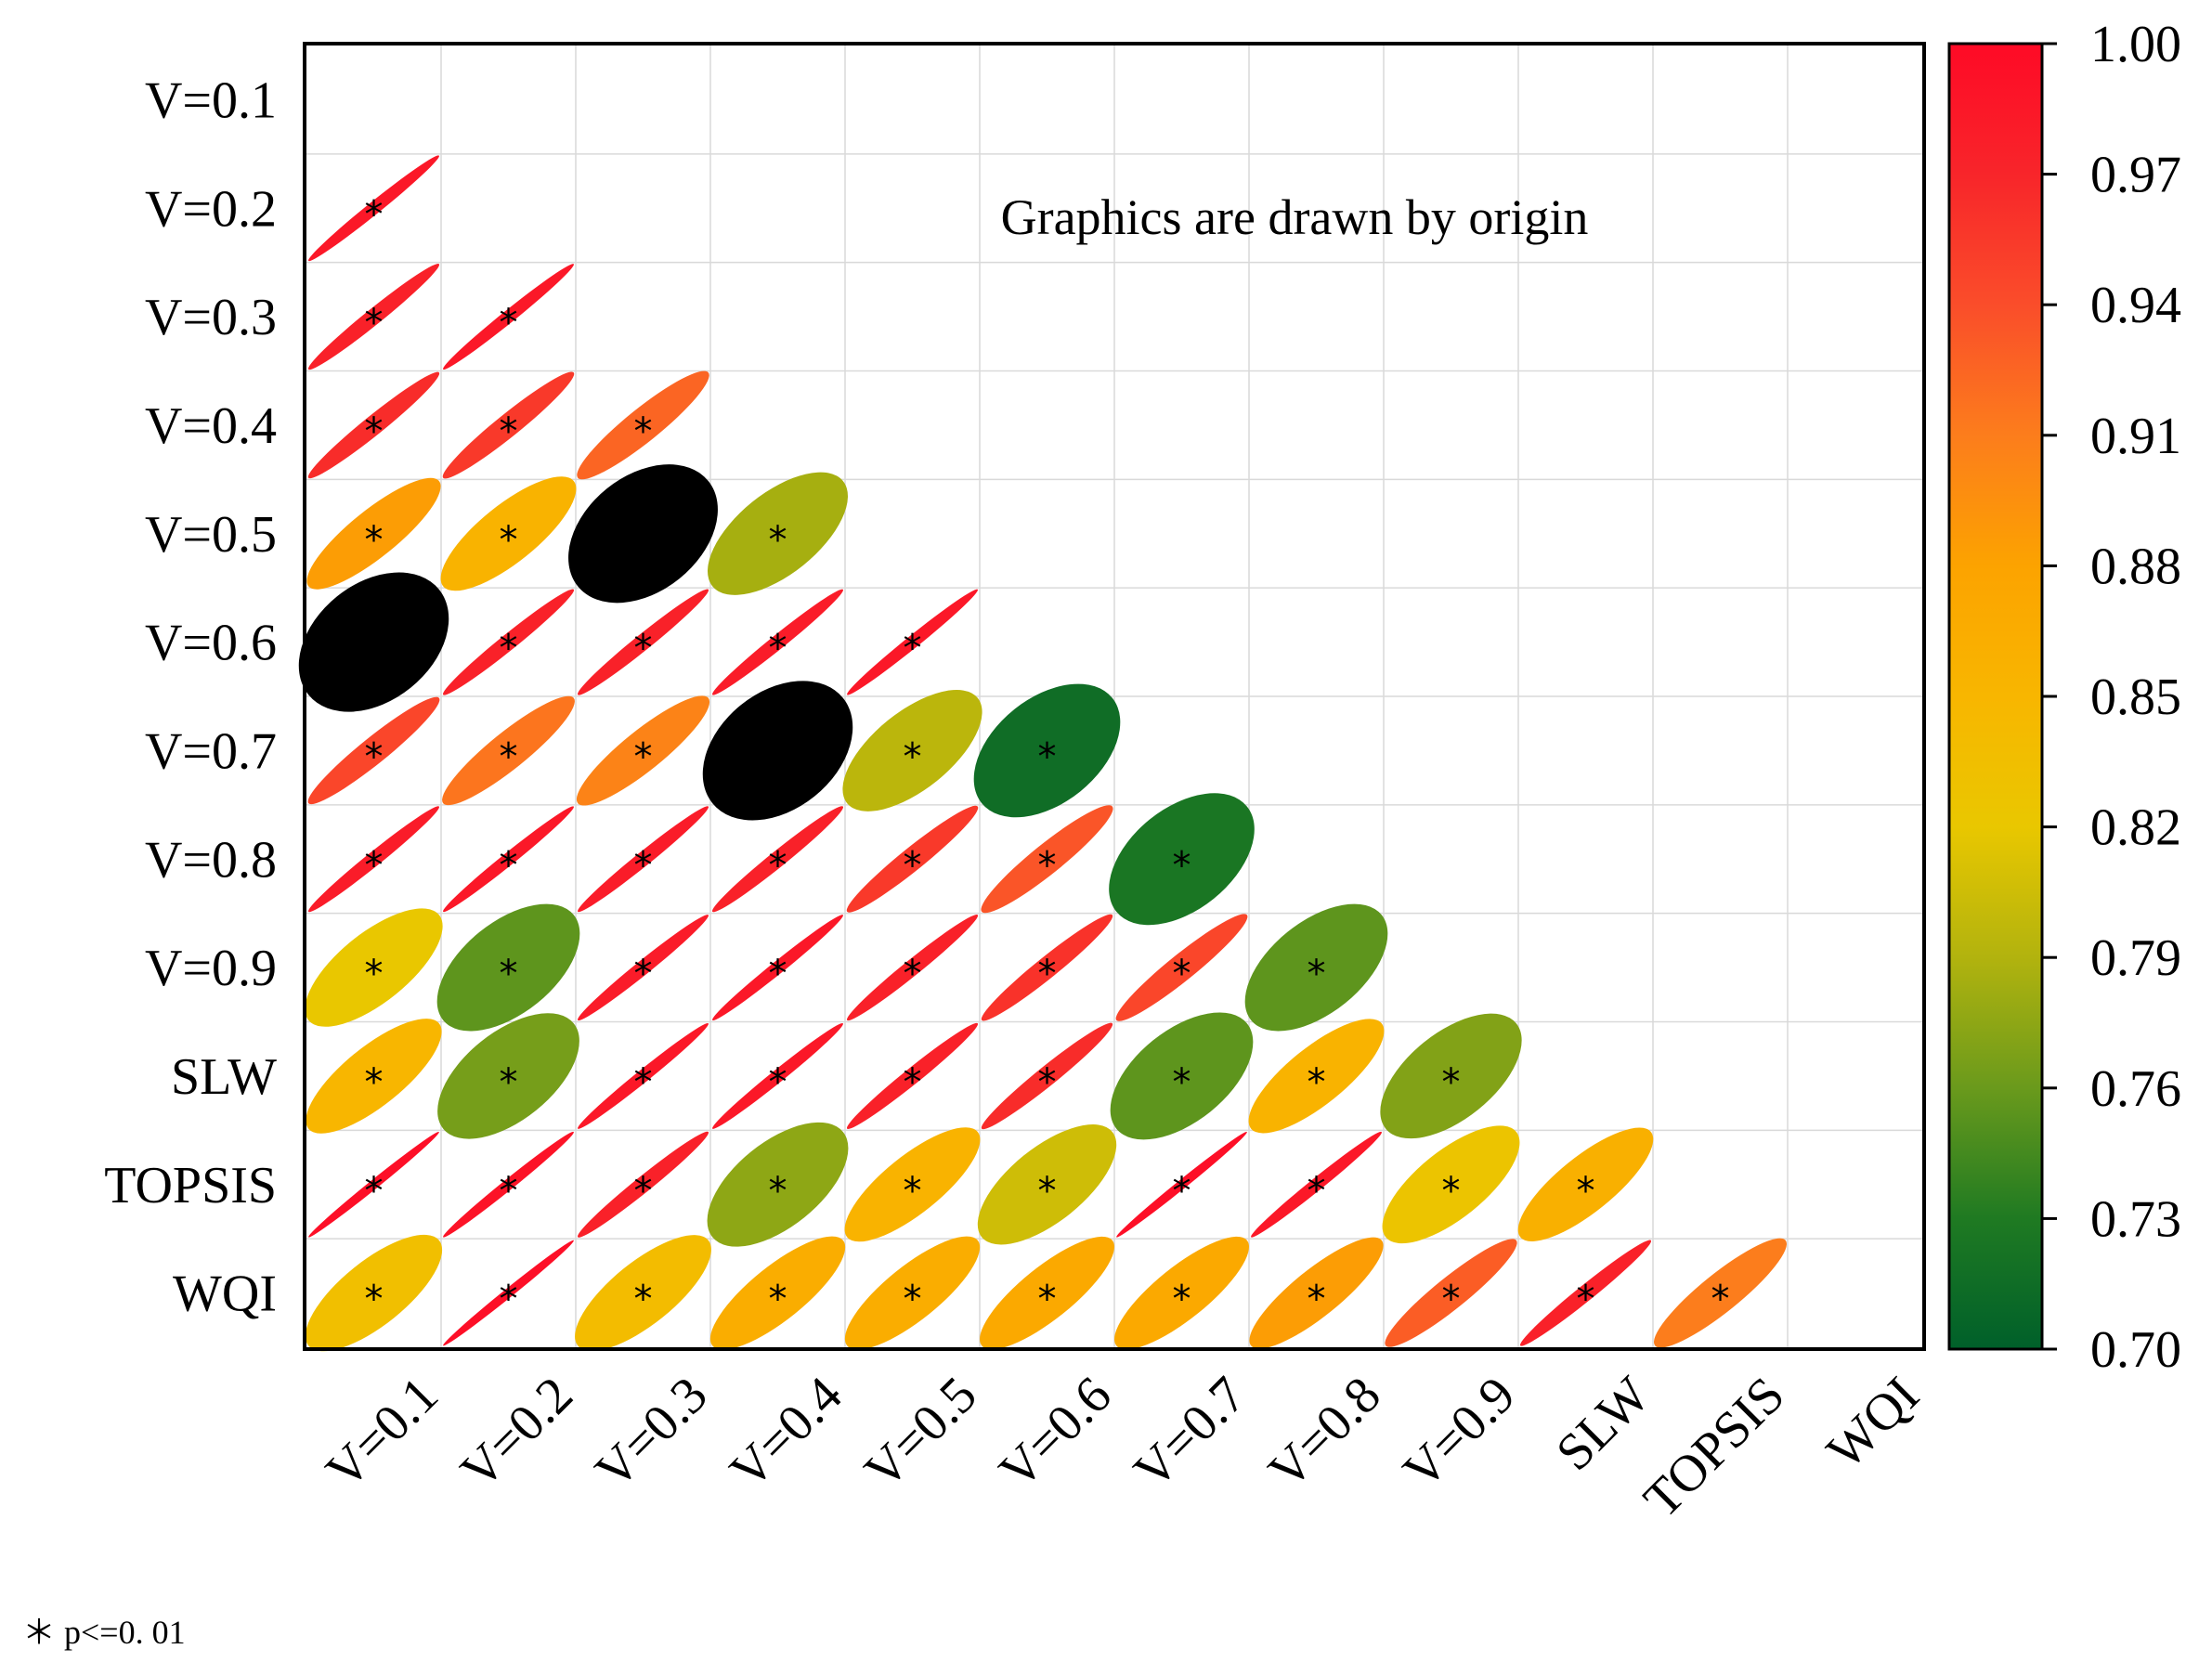 Image resolution: width=2212 pixels, height=1662 pixels. I want to click on y-tick-label: V=0.3, so click(211, 317).